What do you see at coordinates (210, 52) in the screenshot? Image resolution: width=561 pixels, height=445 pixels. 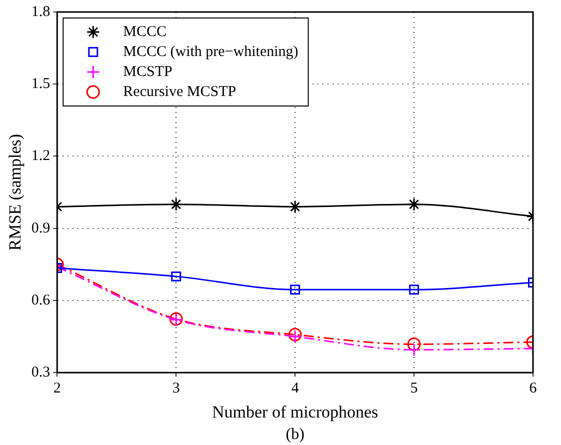 I see `legend-label: MCCC (with pre−whitening)` at bounding box center [210, 52].